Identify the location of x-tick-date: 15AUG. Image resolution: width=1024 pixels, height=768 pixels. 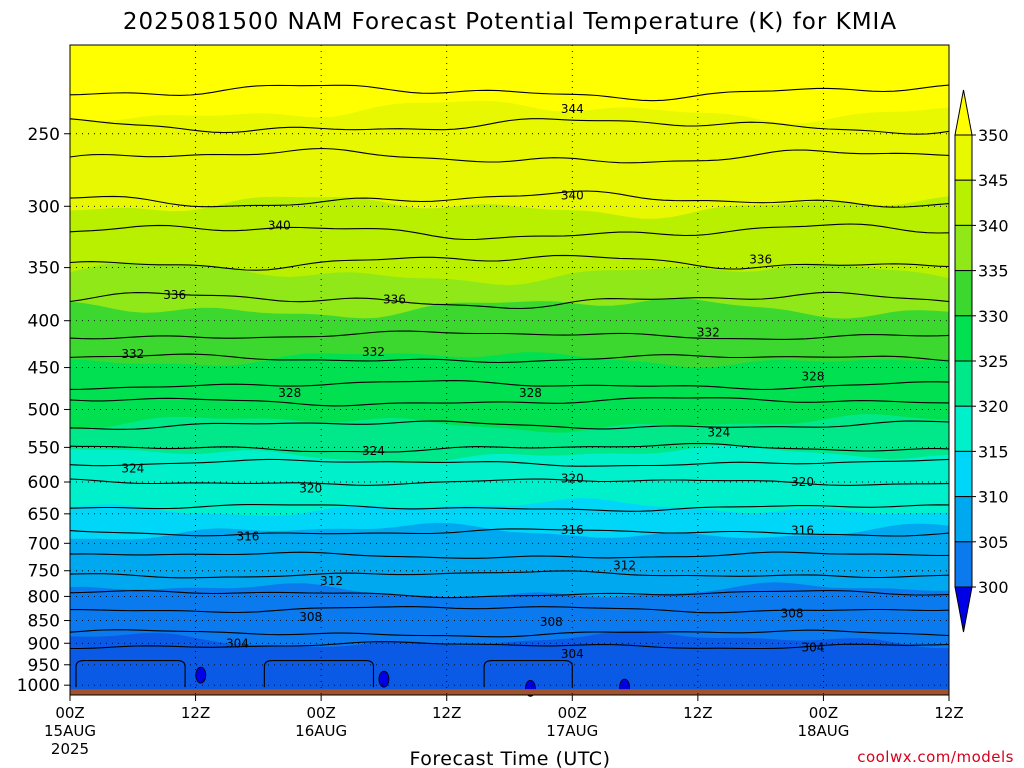
(70, 731).